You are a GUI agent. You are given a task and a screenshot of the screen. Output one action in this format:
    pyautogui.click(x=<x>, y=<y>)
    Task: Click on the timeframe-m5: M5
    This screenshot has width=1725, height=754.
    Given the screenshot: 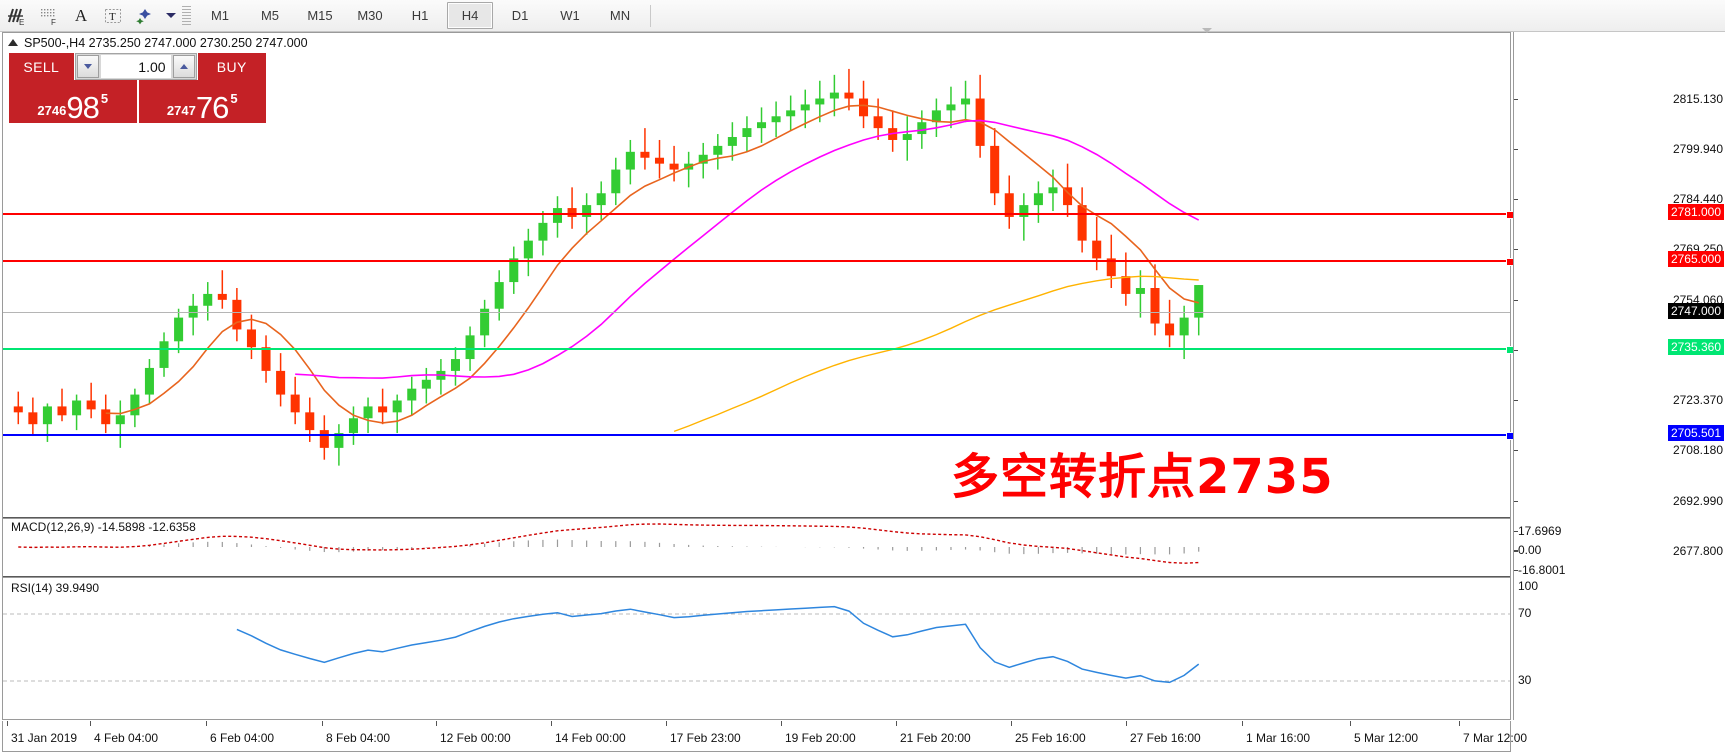 What is the action you would take?
    pyautogui.click(x=270, y=15)
    